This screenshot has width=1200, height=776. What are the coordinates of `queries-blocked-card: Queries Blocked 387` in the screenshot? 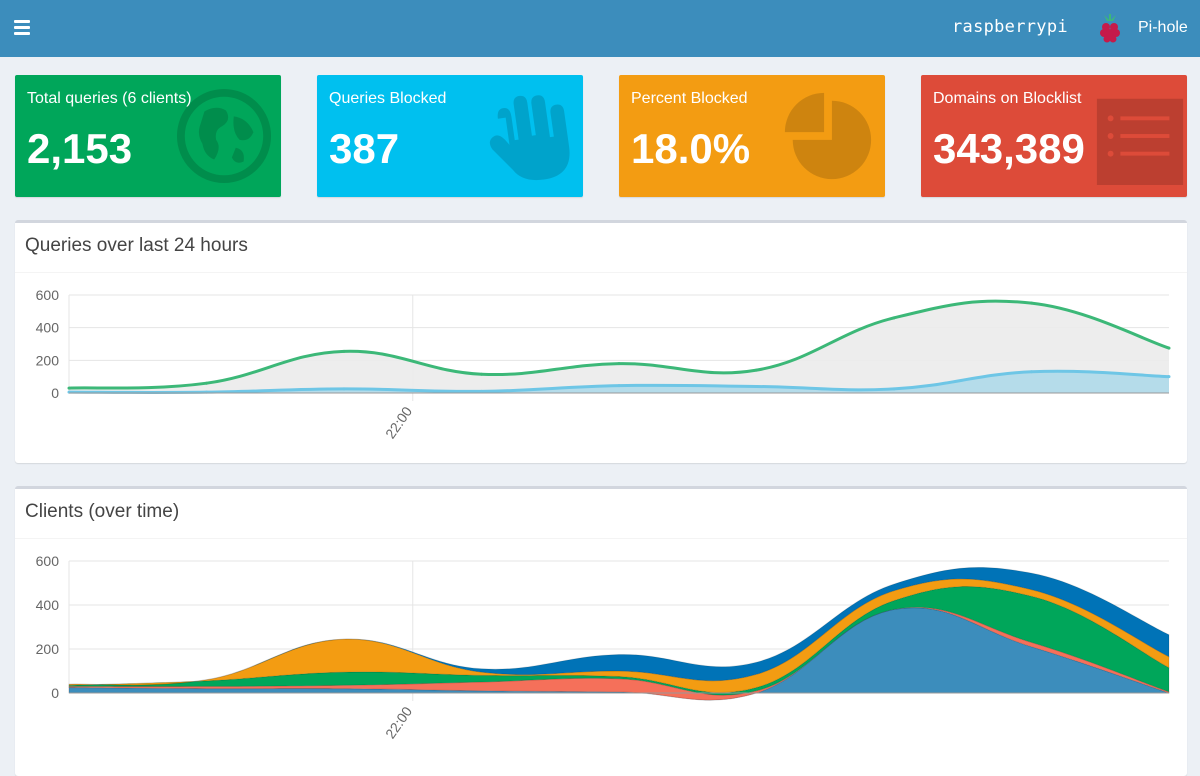 It's located at (450, 136).